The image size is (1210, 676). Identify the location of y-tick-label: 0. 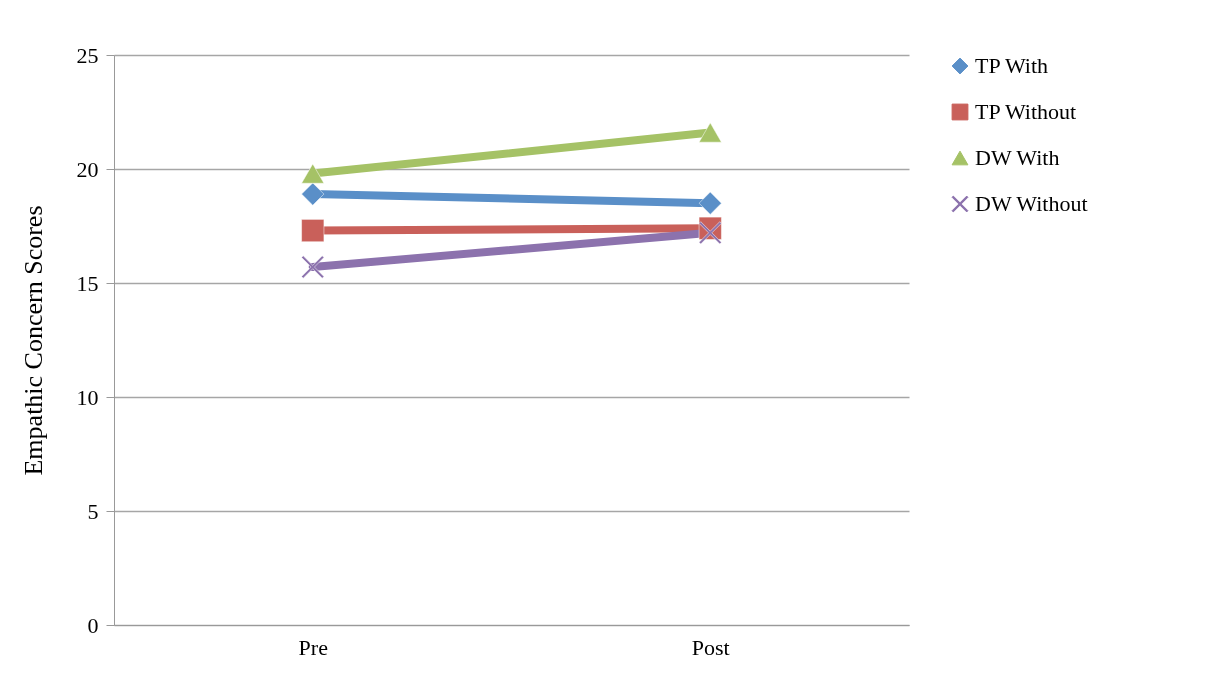
(93, 625).